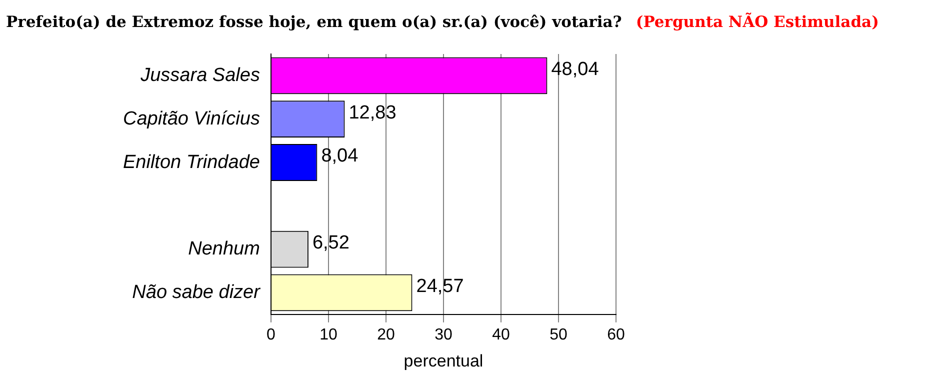 This screenshot has height=376, width=926. Describe the element at coordinates (559, 335) in the screenshot. I see `x-tick-label: 50` at that location.